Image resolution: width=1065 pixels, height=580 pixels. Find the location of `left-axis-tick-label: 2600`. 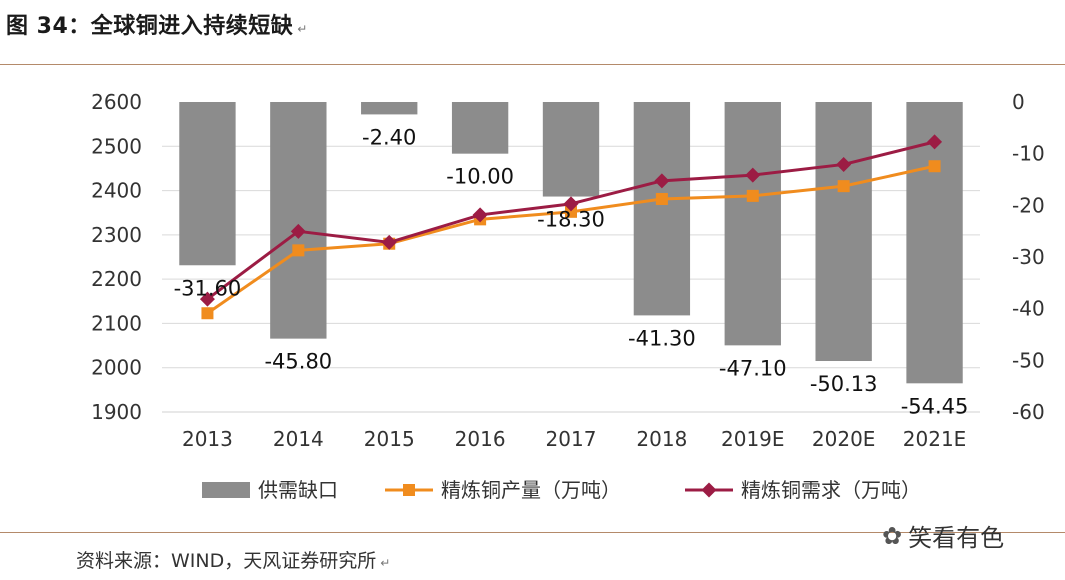

left-axis-tick-label: 2600 is located at coordinates (116, 102).